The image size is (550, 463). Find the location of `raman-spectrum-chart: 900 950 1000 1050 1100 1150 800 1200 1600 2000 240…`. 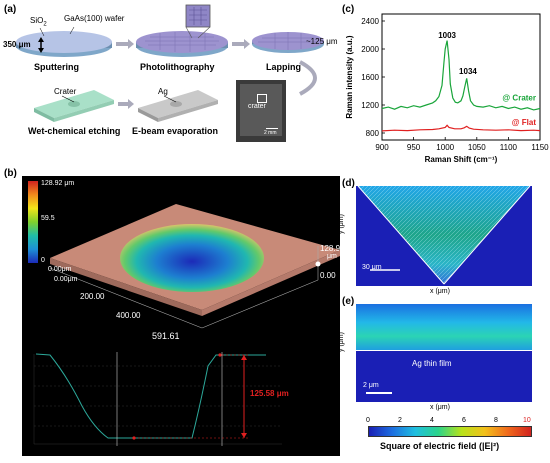

raman-spectrum-chart: 900 950 1000 1050 1100 1150 800 1200 1600 2000 240… is located at coordinates (447, 88).